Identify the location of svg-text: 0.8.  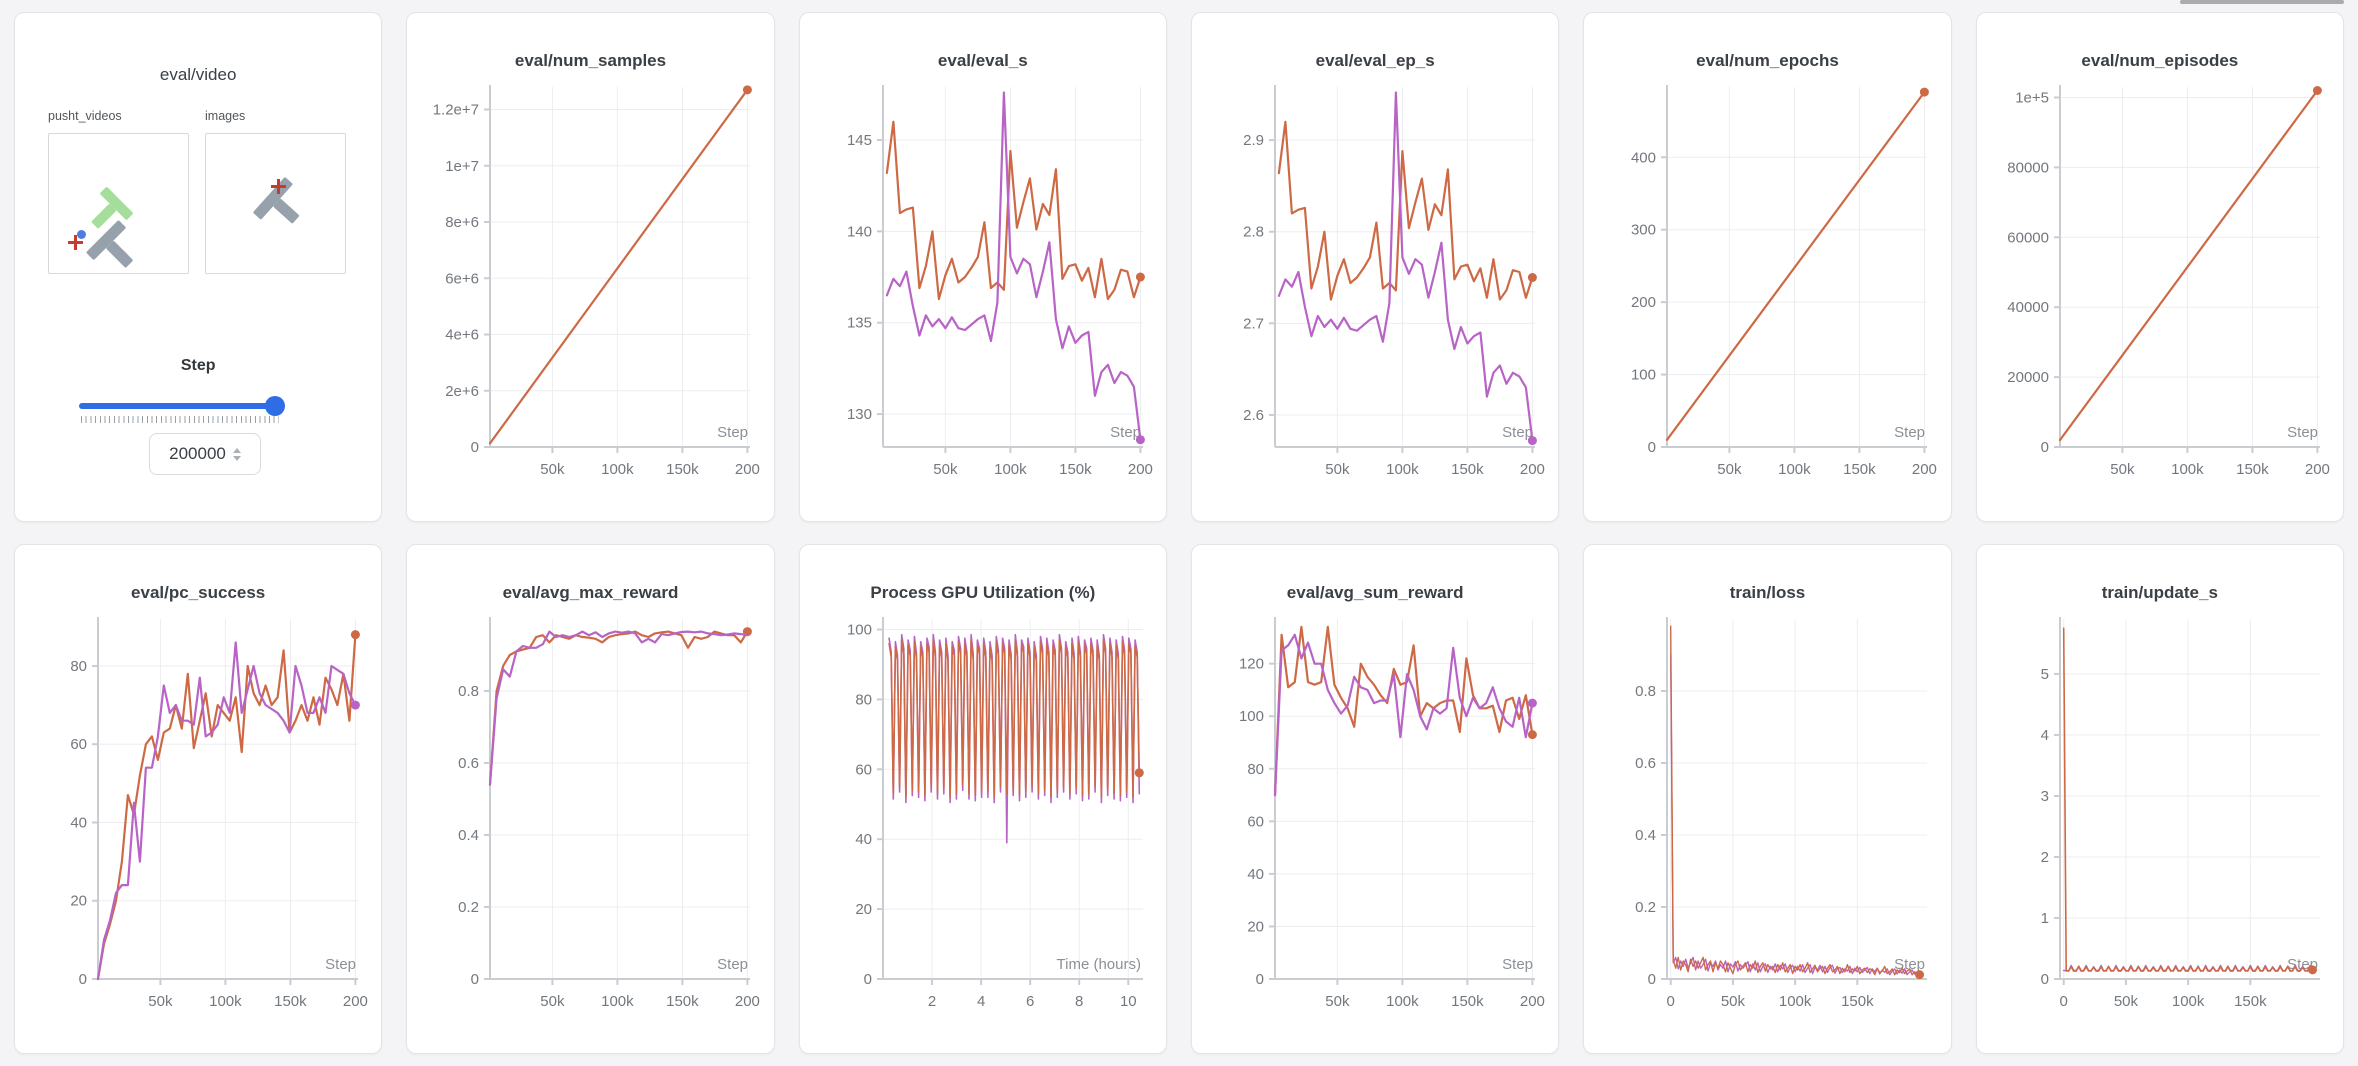
(469, 691).